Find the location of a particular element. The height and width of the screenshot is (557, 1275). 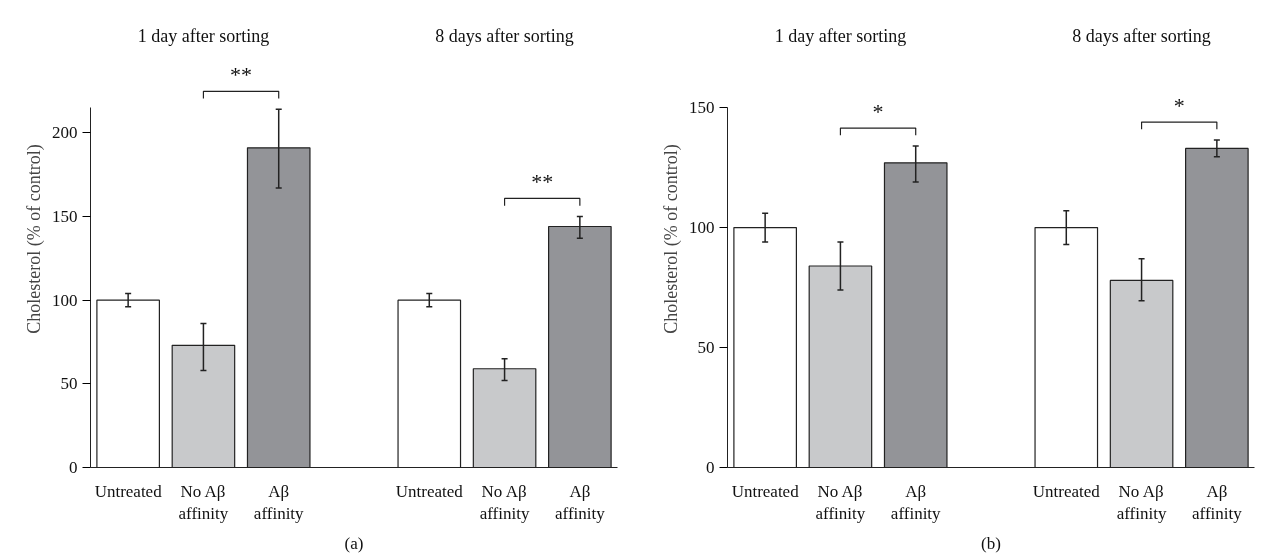

text: (b) is located at coordinates (991, 543).